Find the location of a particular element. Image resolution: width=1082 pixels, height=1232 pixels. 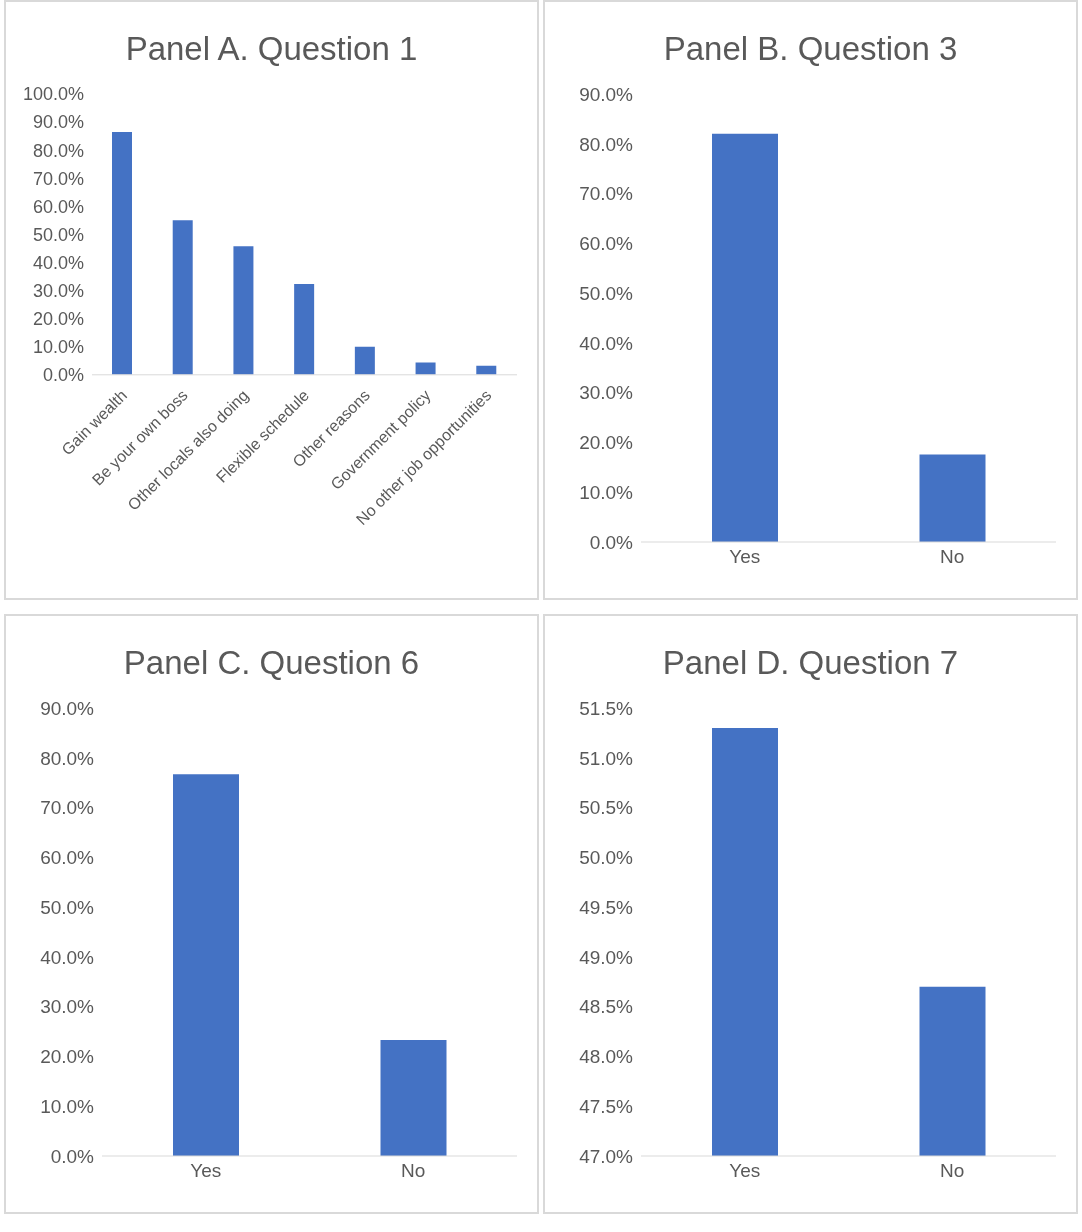

y-tick-label: 49.0% is located at coordinates (606, 957).